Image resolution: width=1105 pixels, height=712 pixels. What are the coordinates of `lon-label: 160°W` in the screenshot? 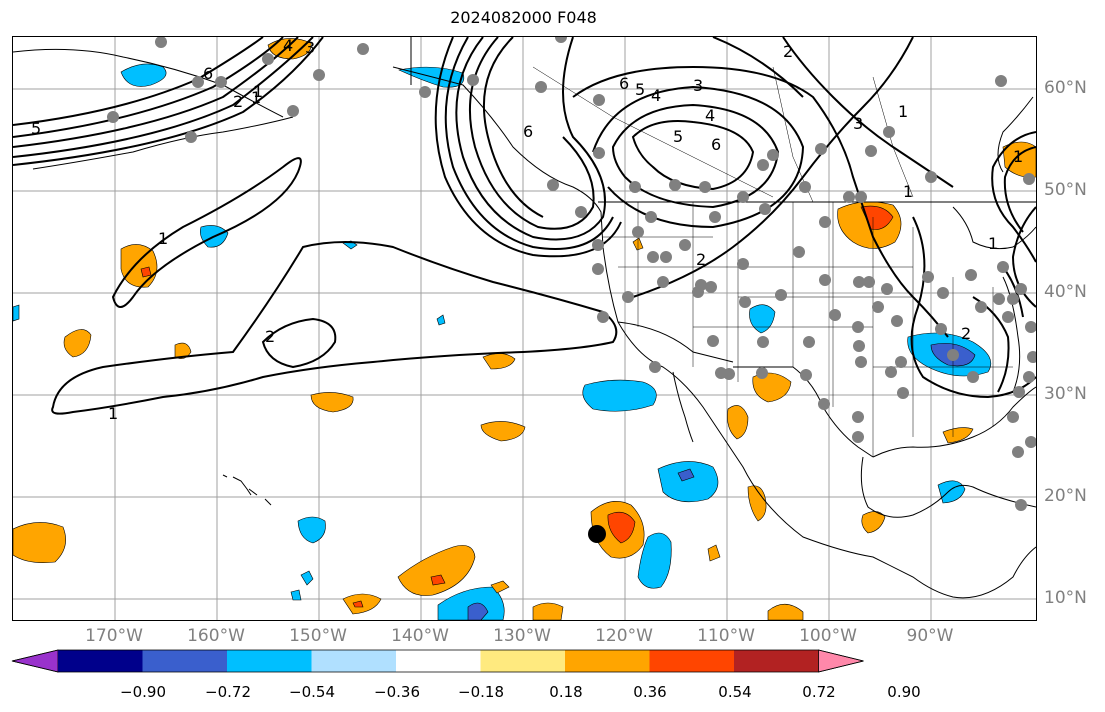 It's located at (216, 636).